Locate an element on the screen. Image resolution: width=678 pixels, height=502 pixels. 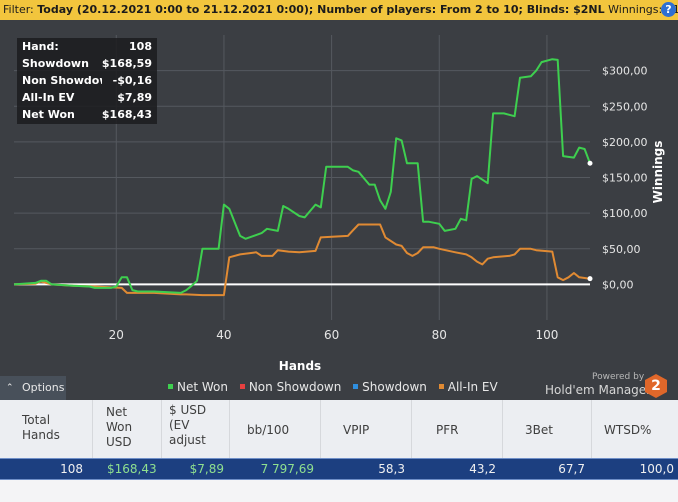
stats-key: All-In EV is located at coordinates (48, 97).